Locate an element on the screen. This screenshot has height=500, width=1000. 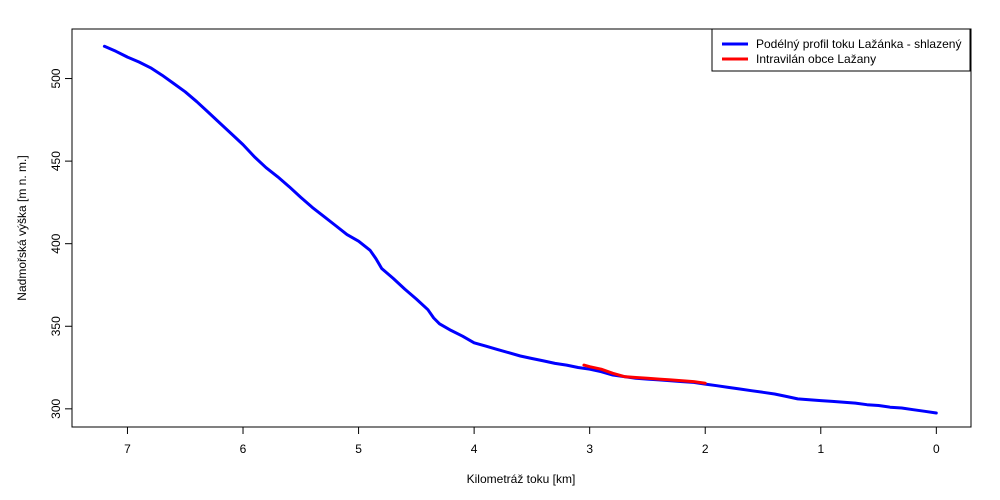
y-tick-label: 350 is located at coordinates (56, 326).